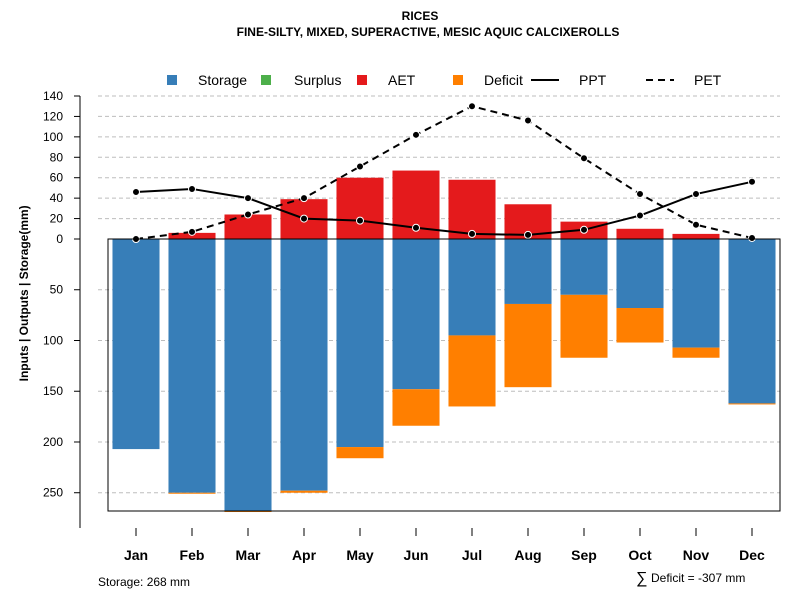 The height and width of the screenshot is (600, 800). I want to click on x-tick-label: Jul, so click(472, 555).